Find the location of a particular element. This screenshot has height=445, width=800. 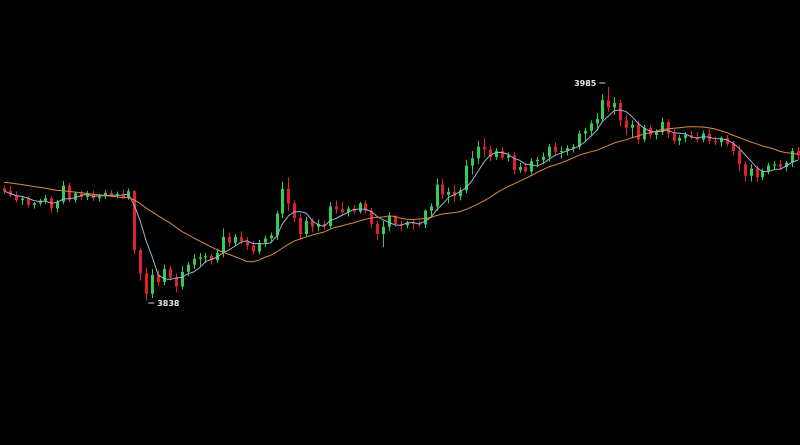

high-price-annotation: 3985 is located at coordinates (590, 83).